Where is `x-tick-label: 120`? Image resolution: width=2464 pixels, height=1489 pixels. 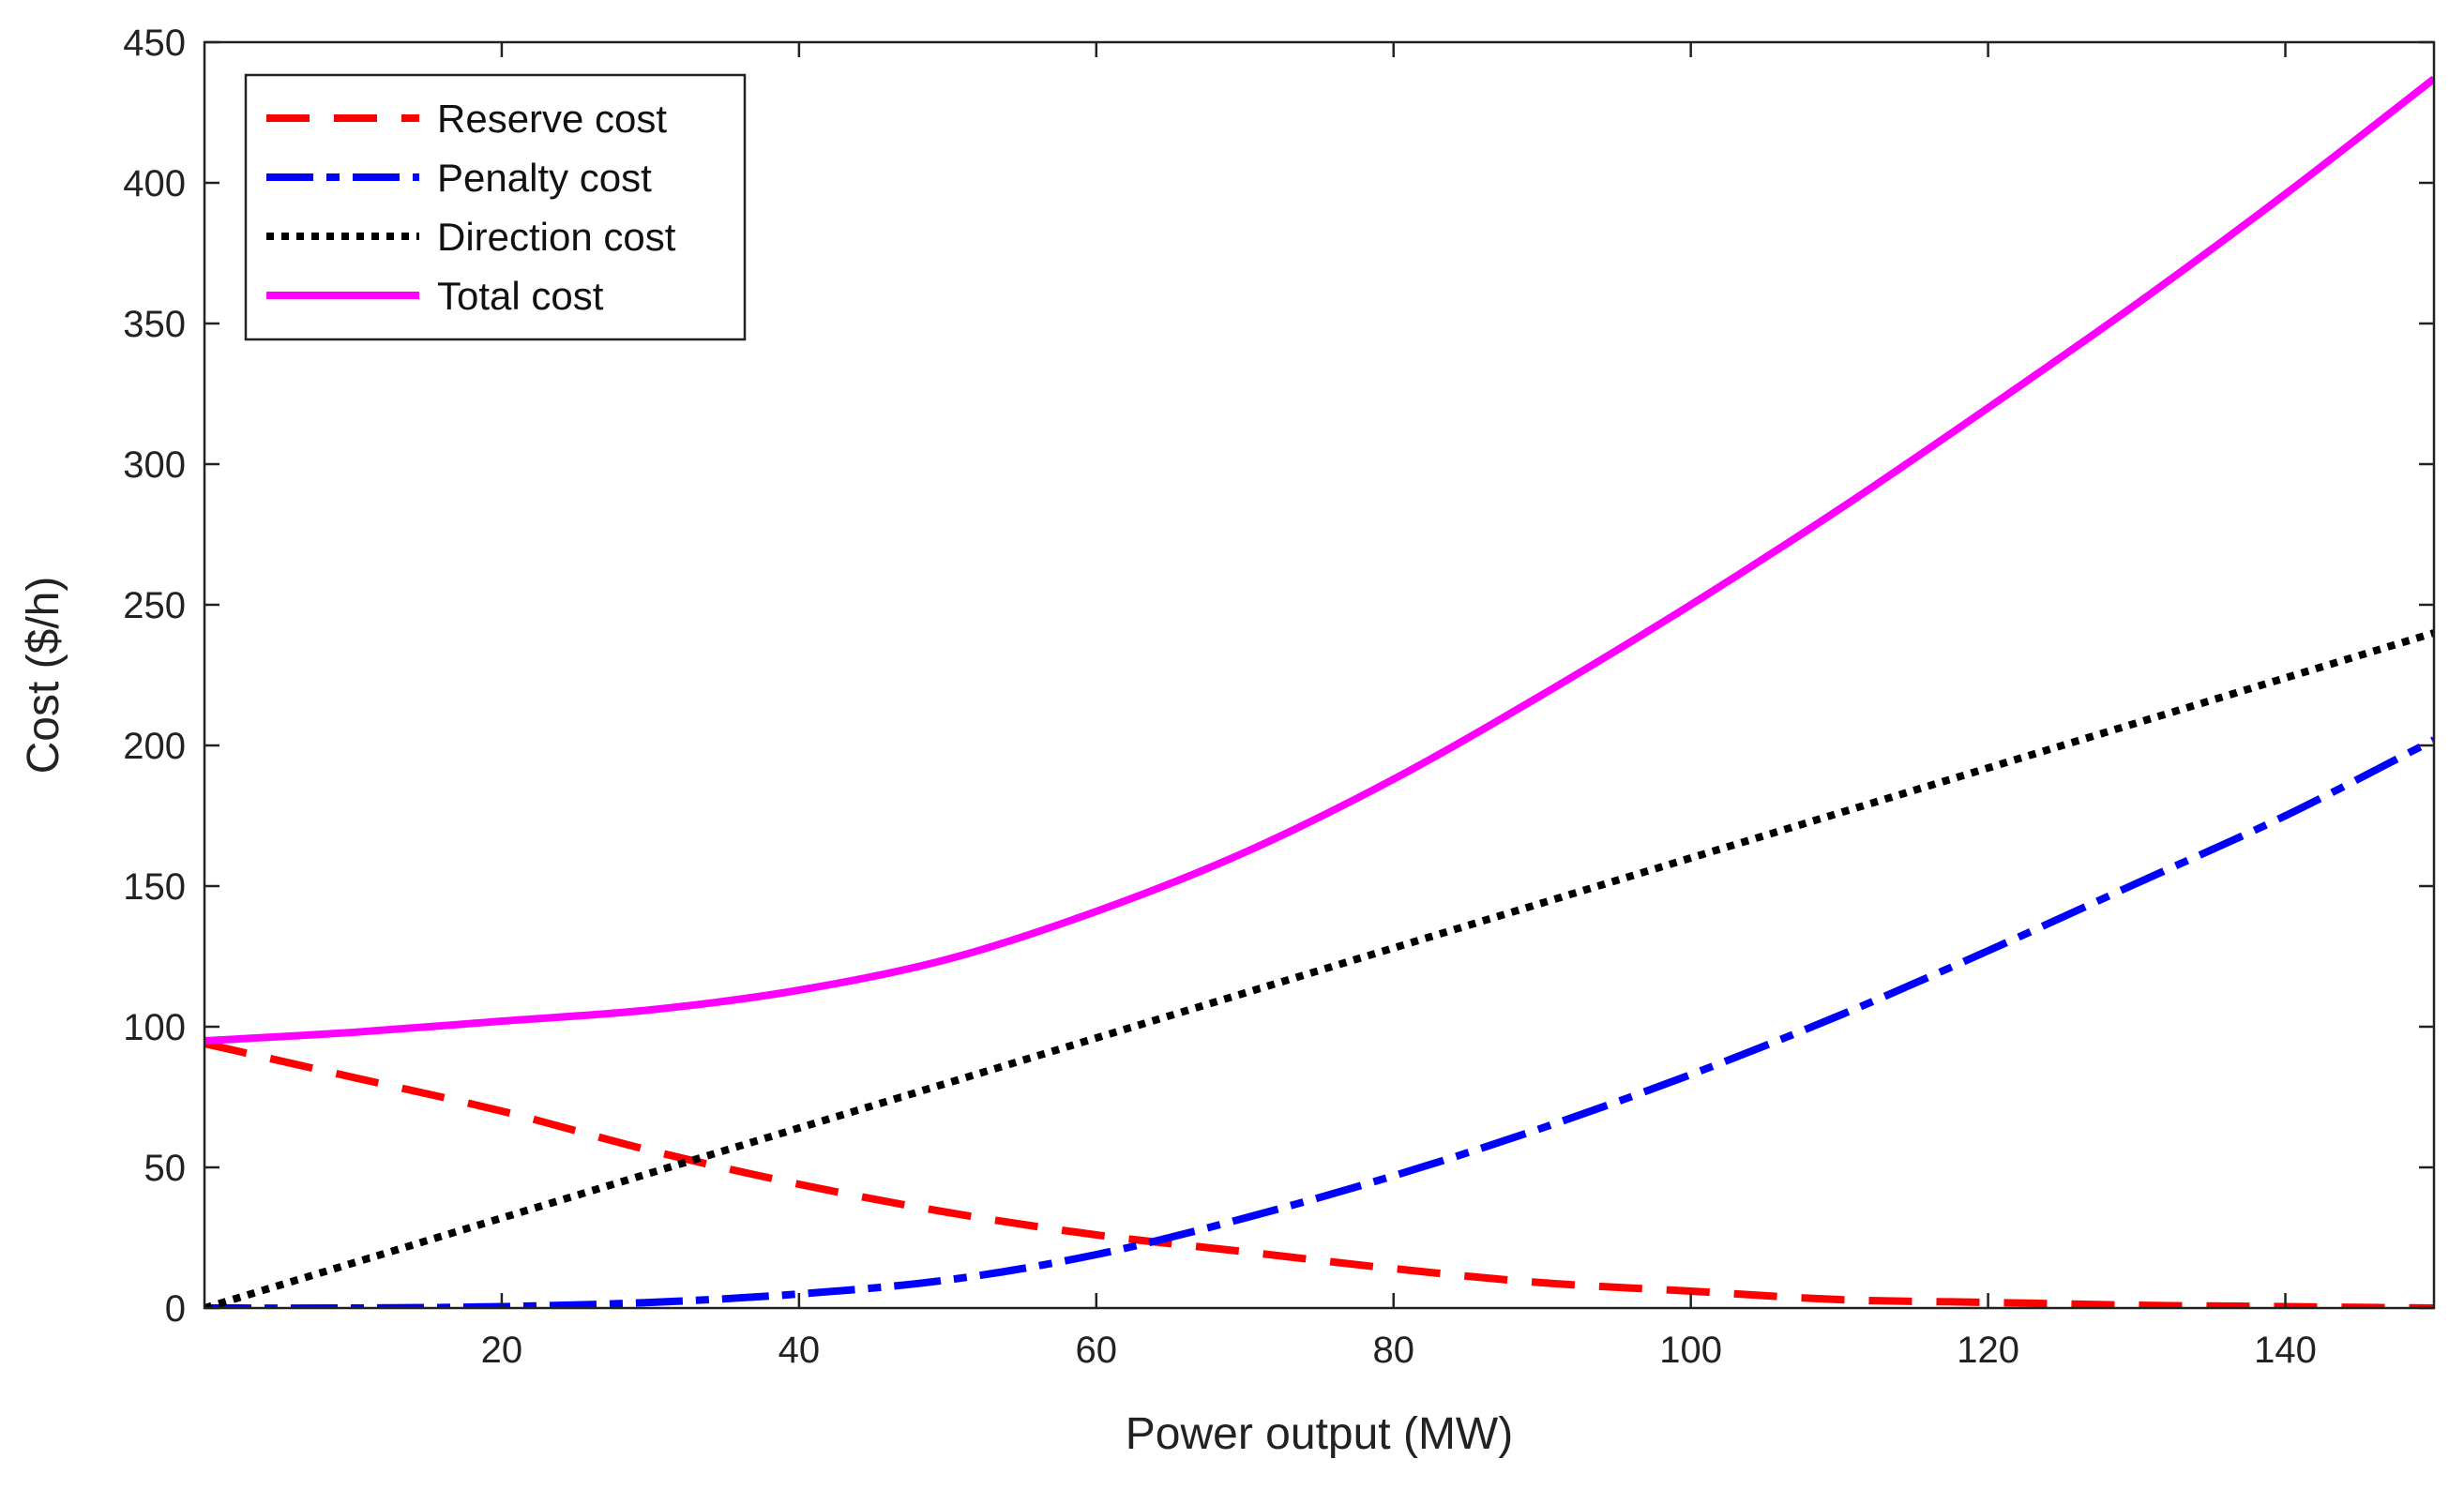
x-tick-label: 120 is located at coordinates (1988, 1350).